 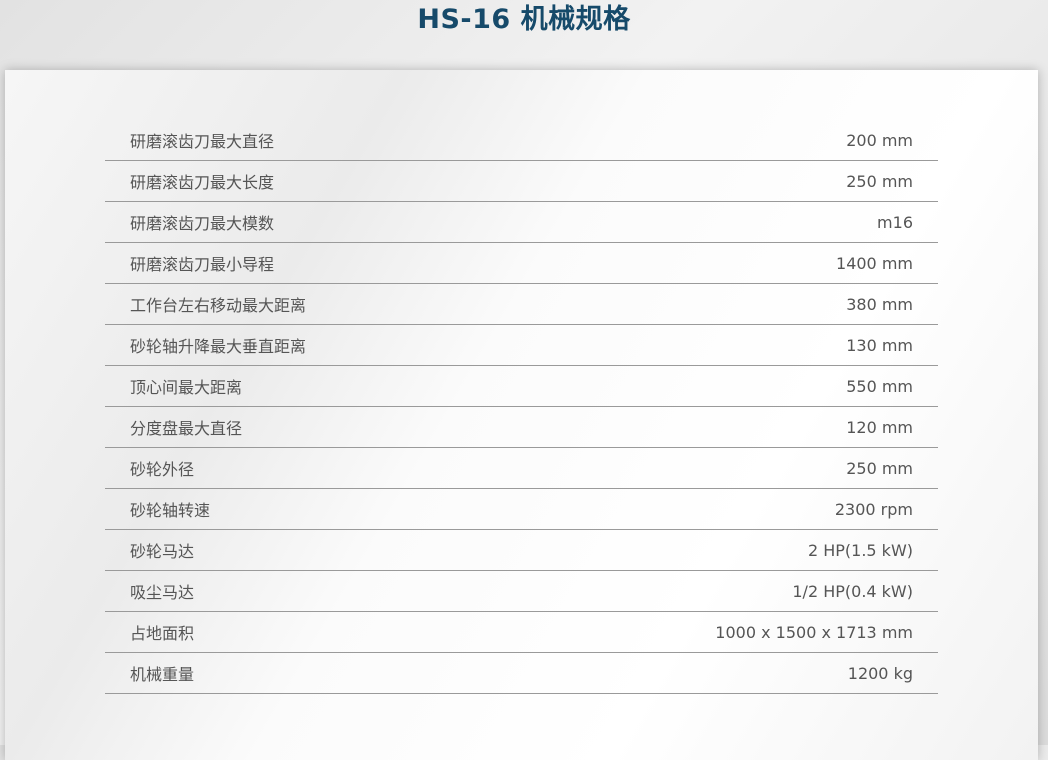 I want to click on spec-value: 2300 rpm, so click(x=873, y=509).